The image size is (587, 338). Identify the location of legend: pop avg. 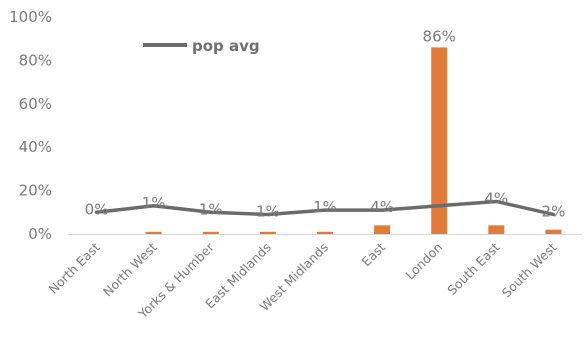
(201, 46).